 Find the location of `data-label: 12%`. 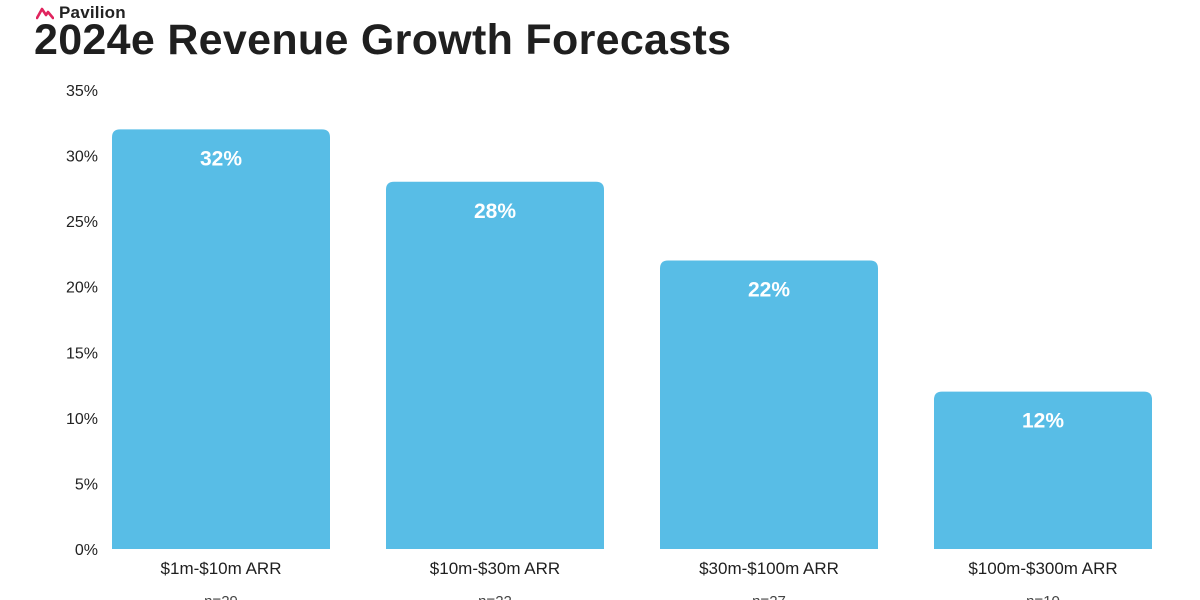

data-label: 12% is located at coordinates (1043, 421).